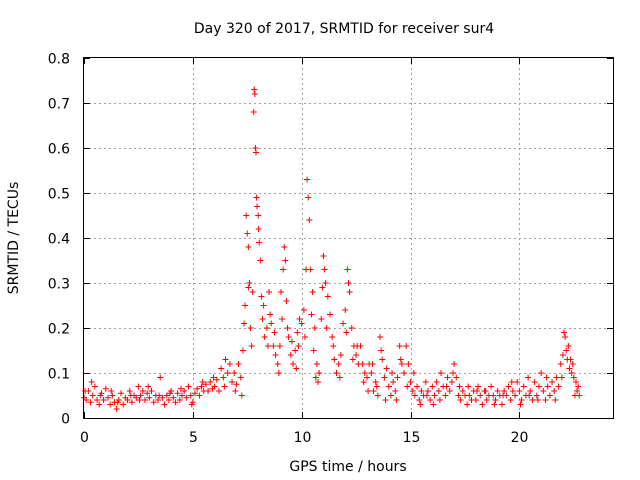 The width and height of the screenshot is (640, 480). Describe the element at coordinates (59, 150) in the screenshot. I see `y-tick-label: 0.6` at that location.